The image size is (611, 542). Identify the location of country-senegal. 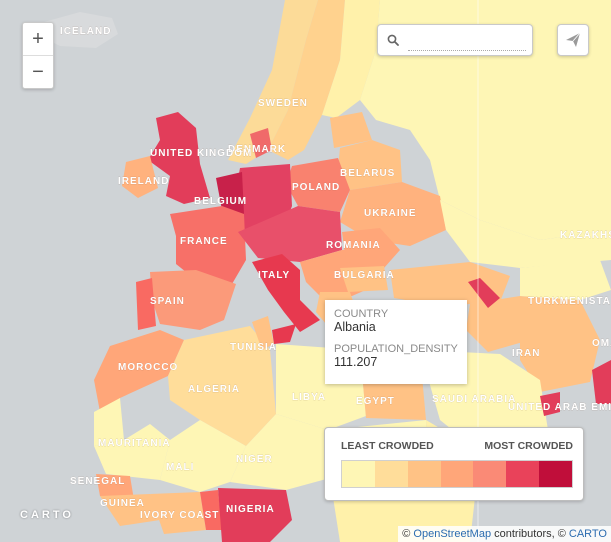
(115, 487).